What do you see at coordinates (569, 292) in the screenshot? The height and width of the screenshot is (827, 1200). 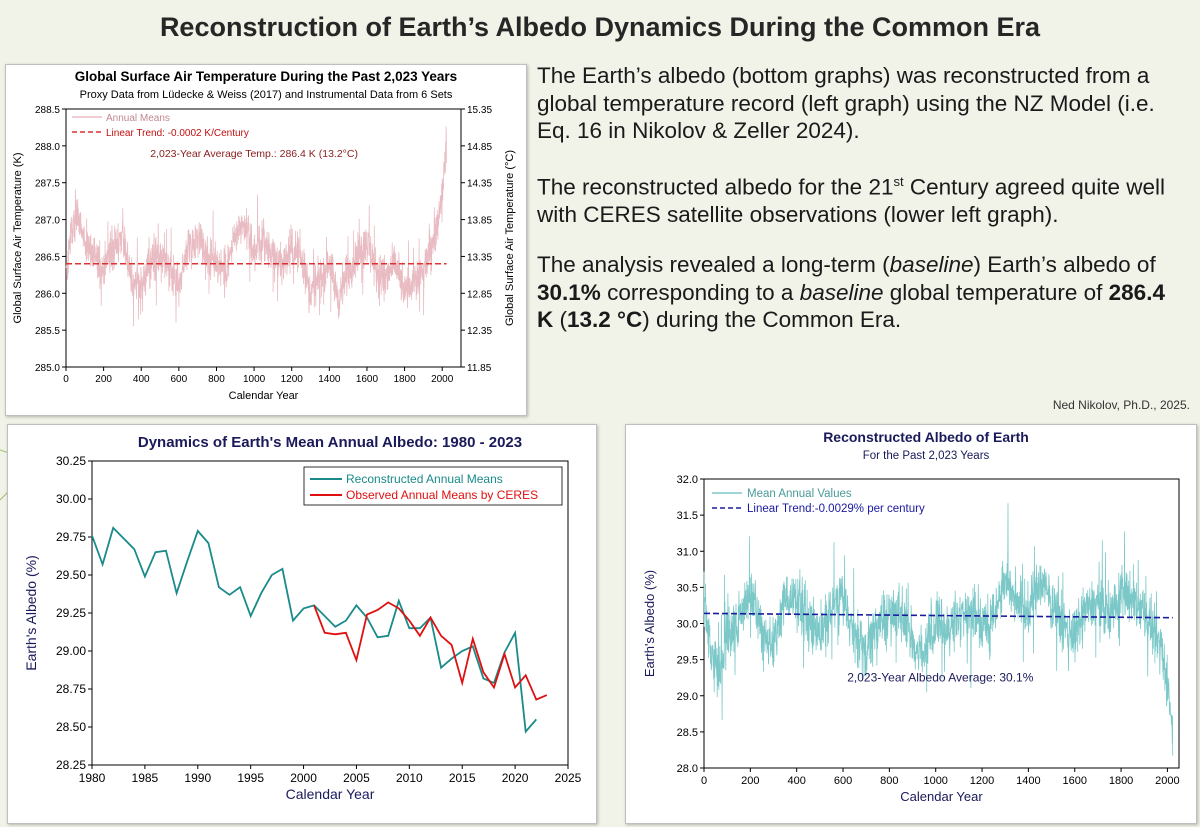 I see `p3-bold-albedo: 30.1%` at bounding box center [569, 292].